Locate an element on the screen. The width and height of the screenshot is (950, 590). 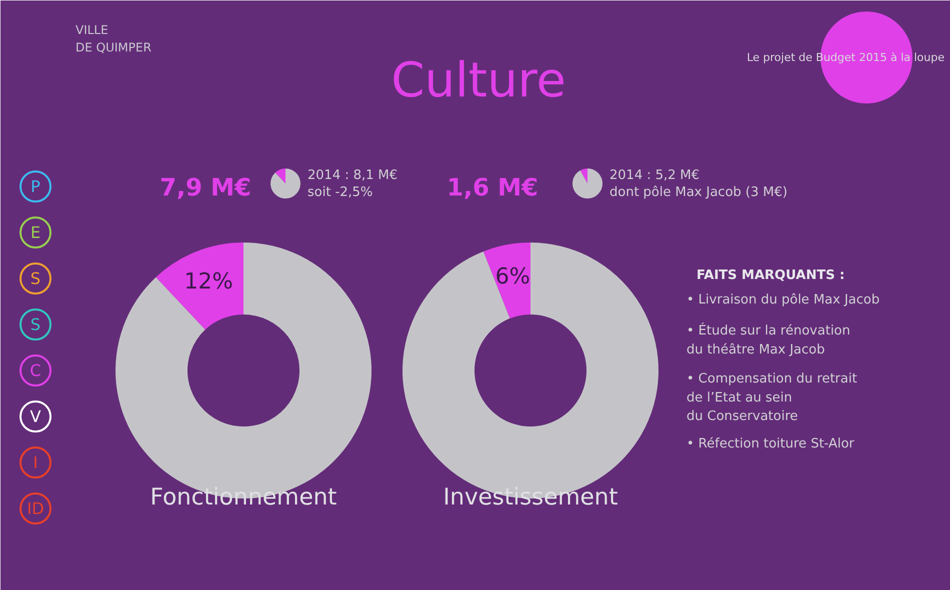
text: 2014 : 5,2 M€ is located at coordinates (655, 175).